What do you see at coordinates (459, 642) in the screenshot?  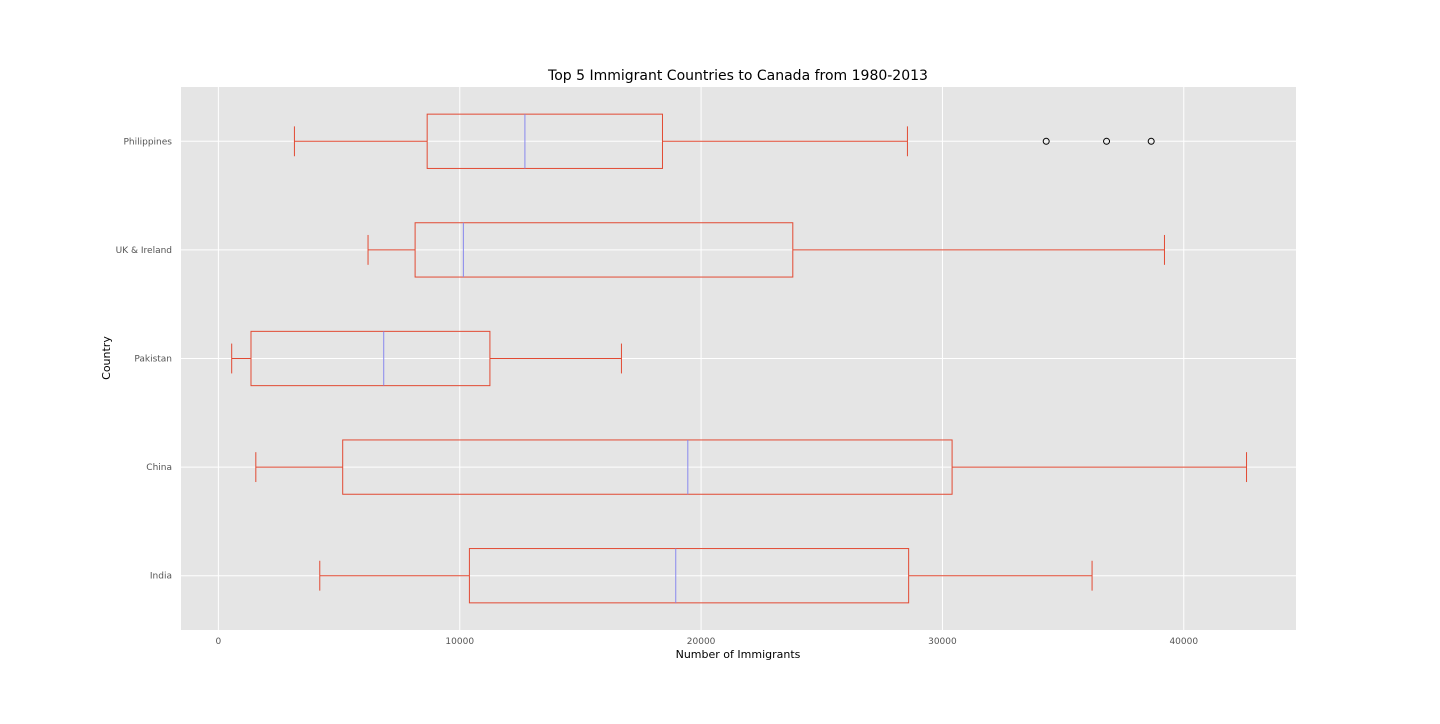 I see `x-tick-label: 10000` at bounding box center [459, 642].